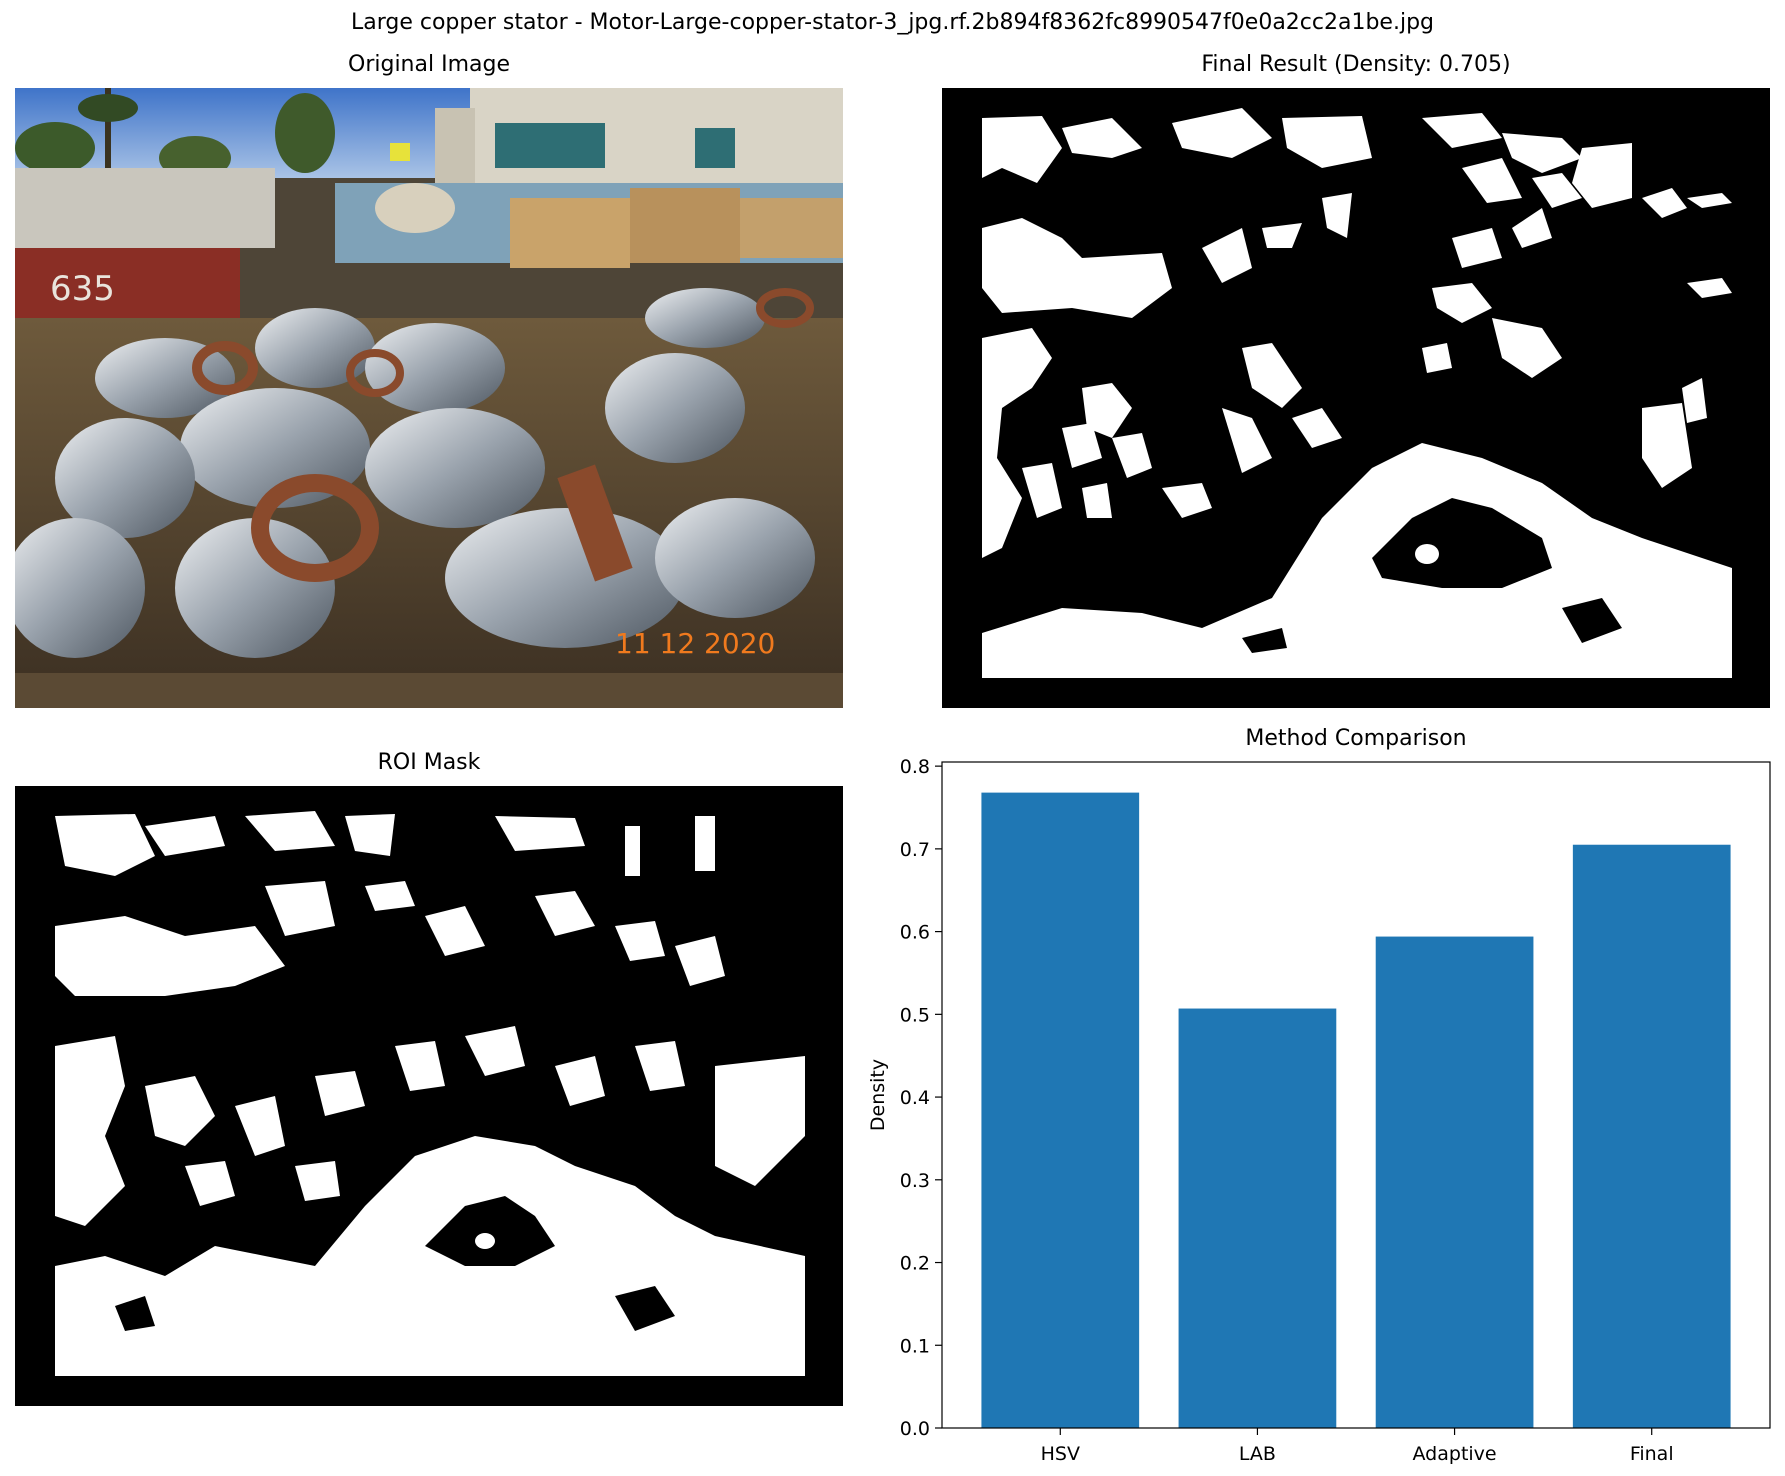 This screenshot has width=1785, height=1476. What do you see at coordinates (915, 1346) in the screenshot?
I see `y-tick-label: 0.1` at bounding box center [915, 1346].